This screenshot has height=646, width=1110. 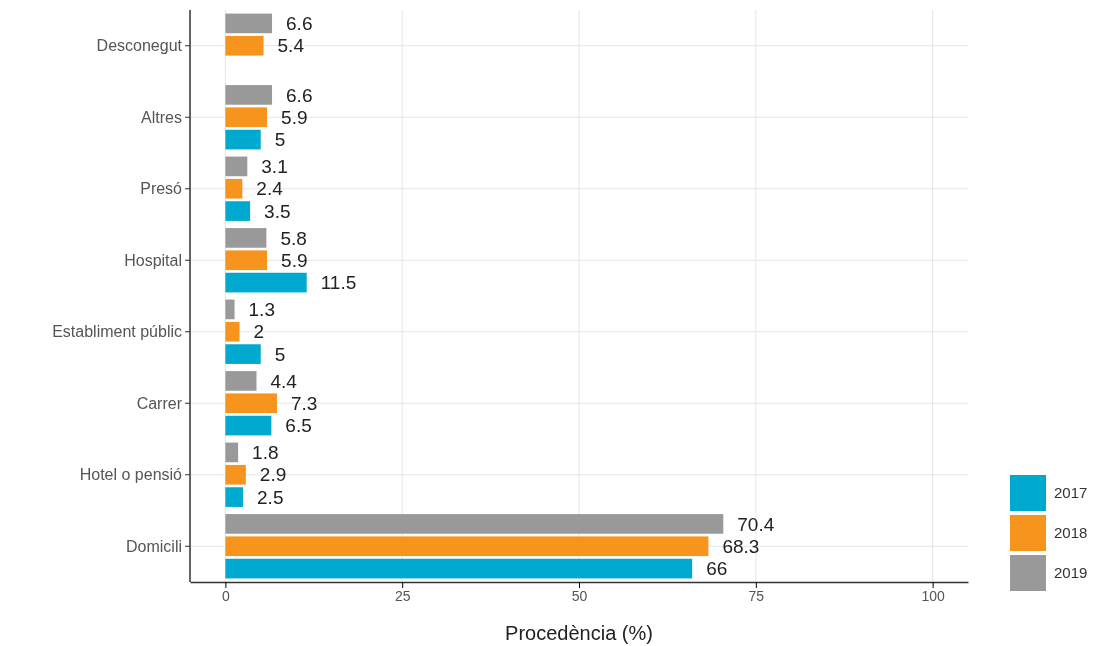 I want to click on x-axis-title: Procedència (%), so click(x=579, y=633).